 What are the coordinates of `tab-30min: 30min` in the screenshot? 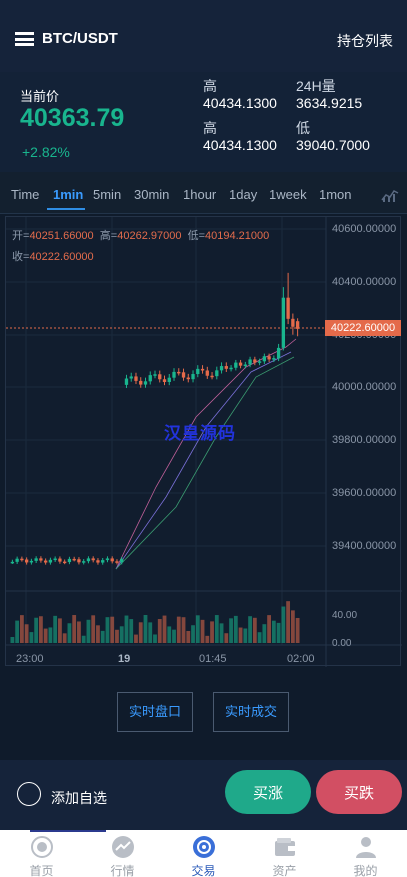 It's located at (152, 194).